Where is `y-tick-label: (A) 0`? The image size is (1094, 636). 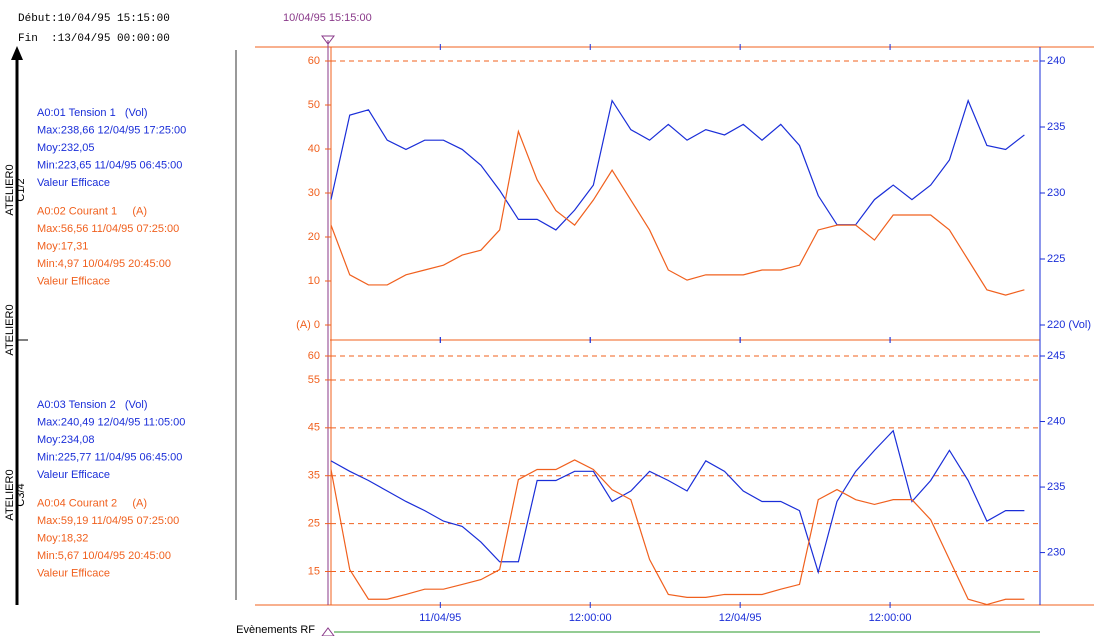
y-tick-label: (A) 0 is located at coordinates (308, 325).